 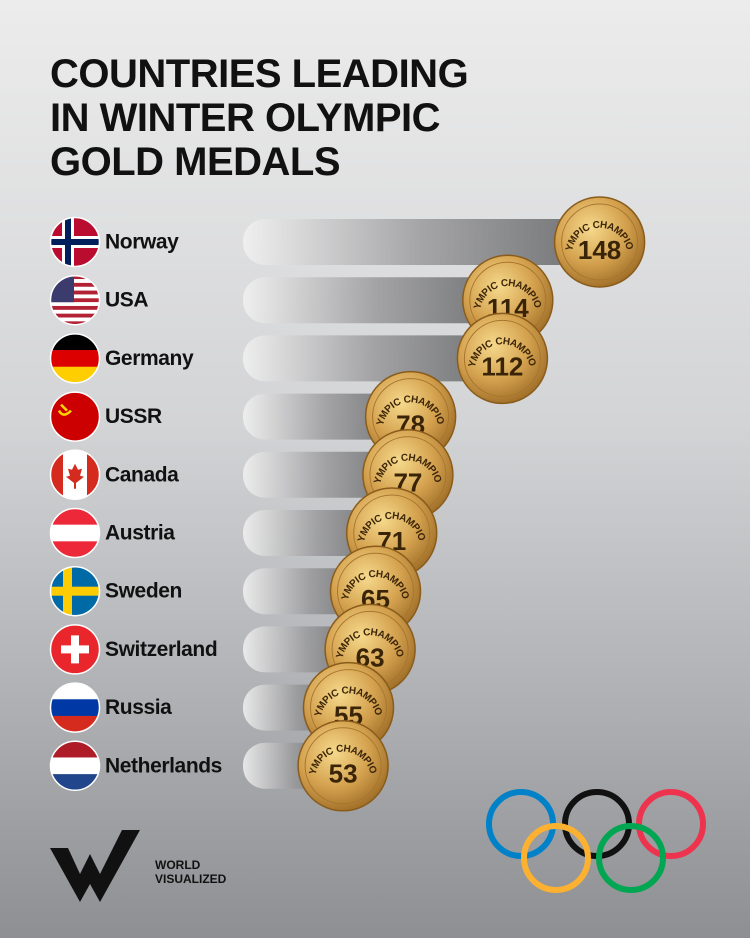 What do you see at coordinates (191, 879) in the screenshot?
I see `logo-text: VISUALIZED` at bounding box center [191, 879].